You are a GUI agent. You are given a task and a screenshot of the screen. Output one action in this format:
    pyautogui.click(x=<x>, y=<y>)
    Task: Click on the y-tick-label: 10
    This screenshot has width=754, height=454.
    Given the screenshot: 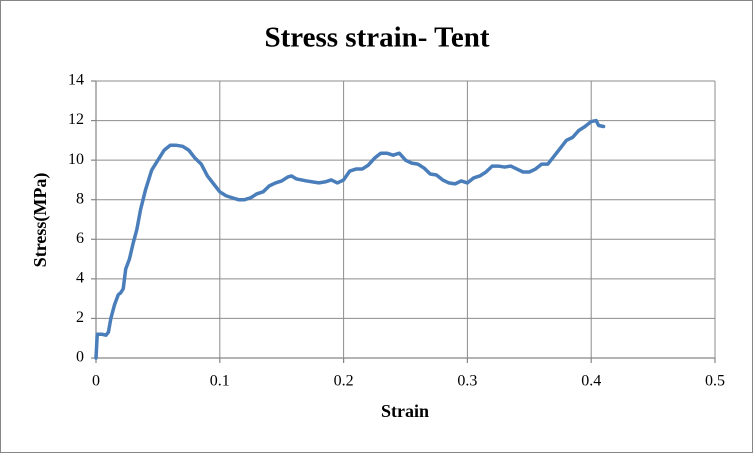 What is the action you would take?
    pyautogui.click(x=76, y=159)
    